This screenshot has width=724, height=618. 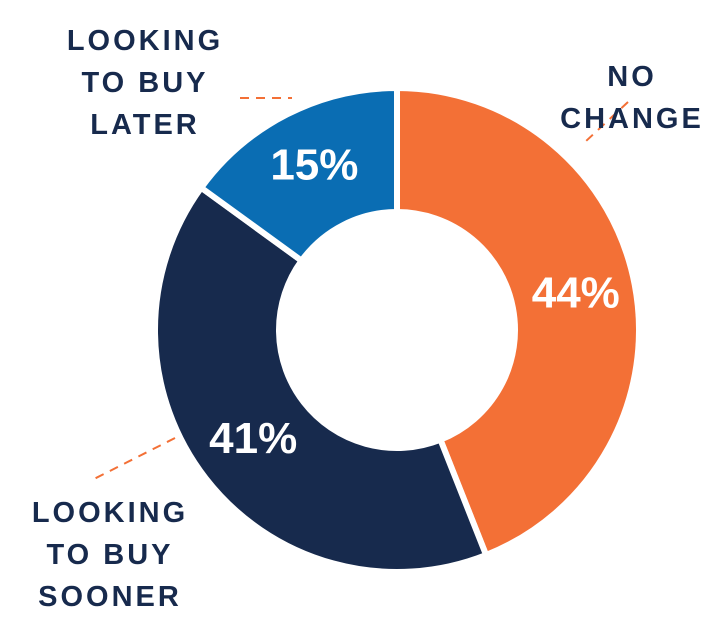 What do you see at coordinates (632, 98) in the screenshot?
I see `category-label: NO CHANGE` at bounding box center [632, 98].